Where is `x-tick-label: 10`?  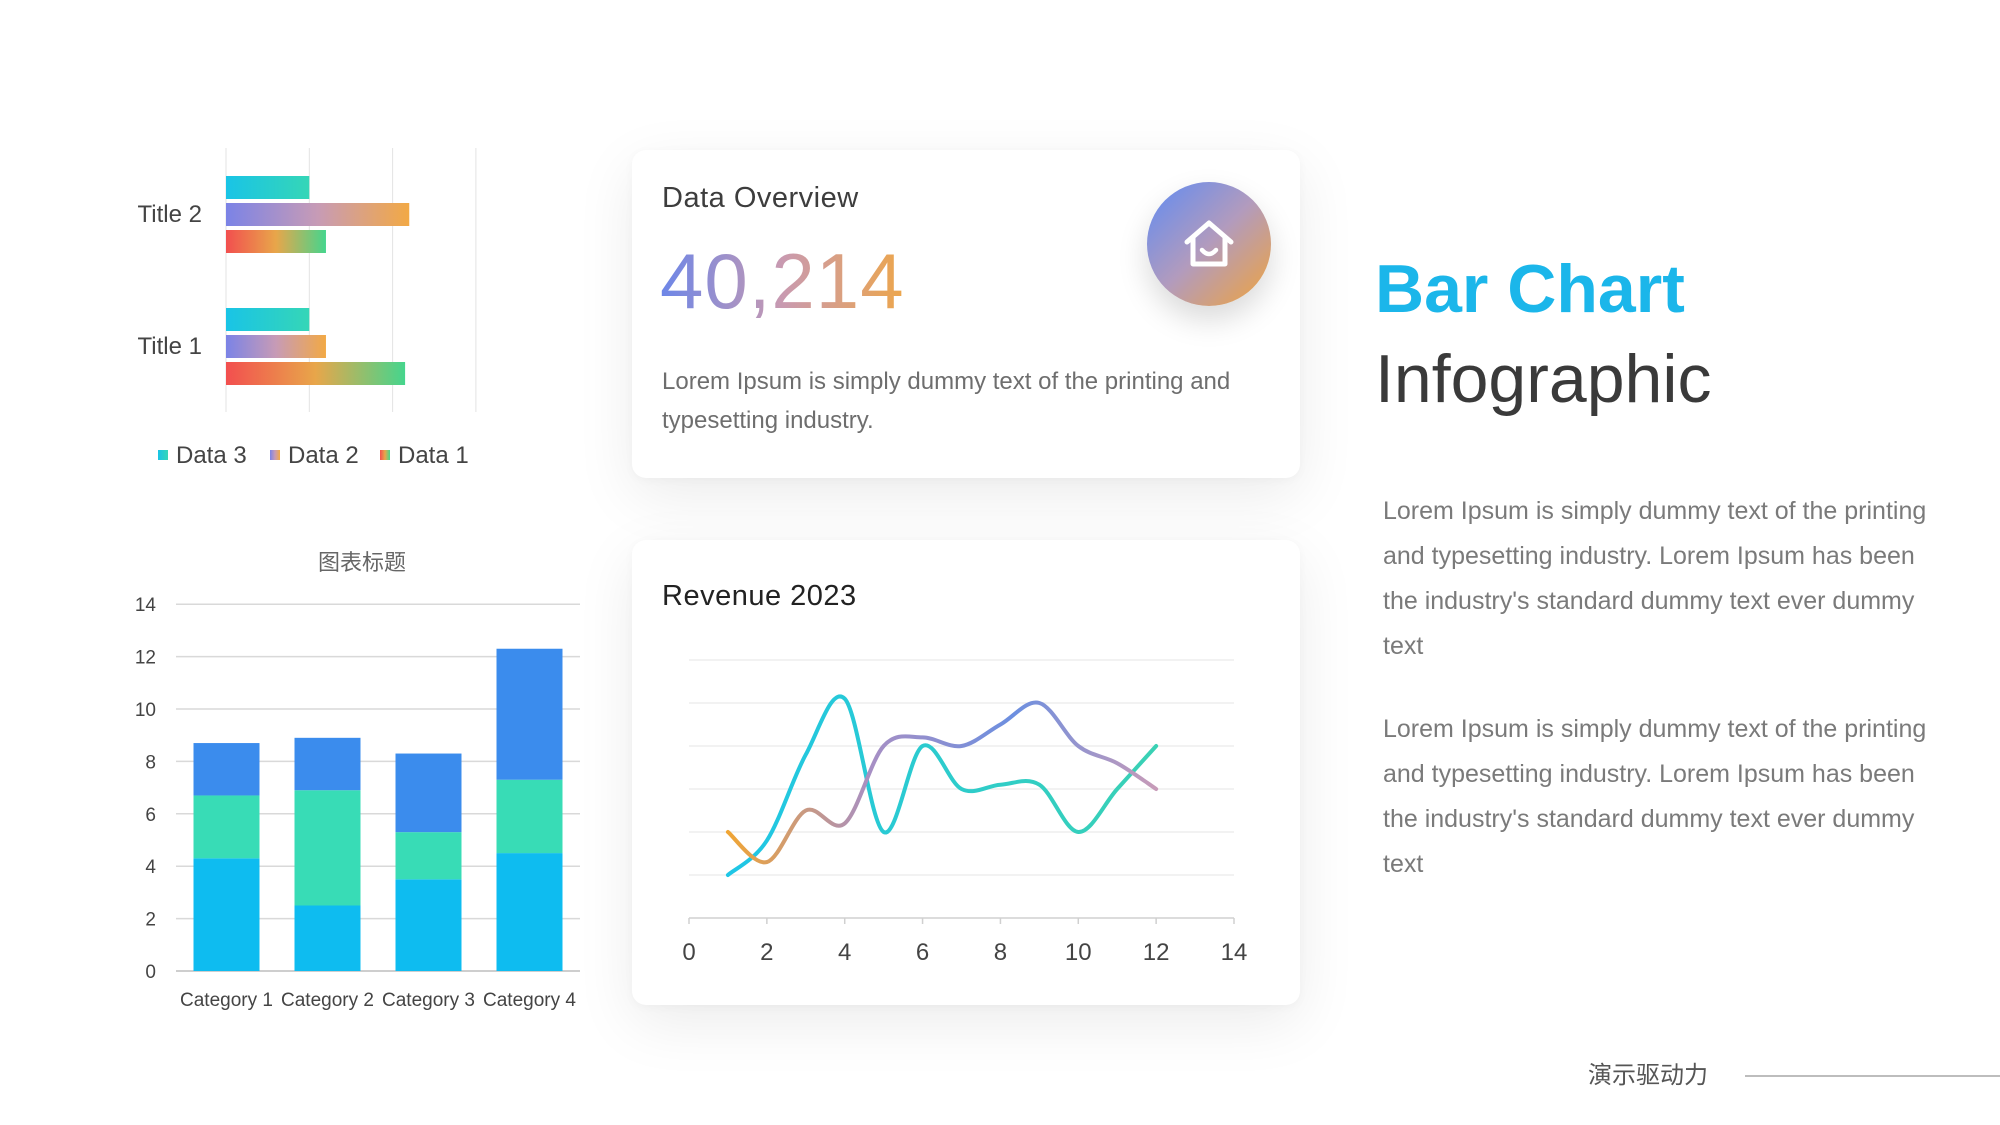
x-tick-label: 10 is located at coordinates (1078, 952).